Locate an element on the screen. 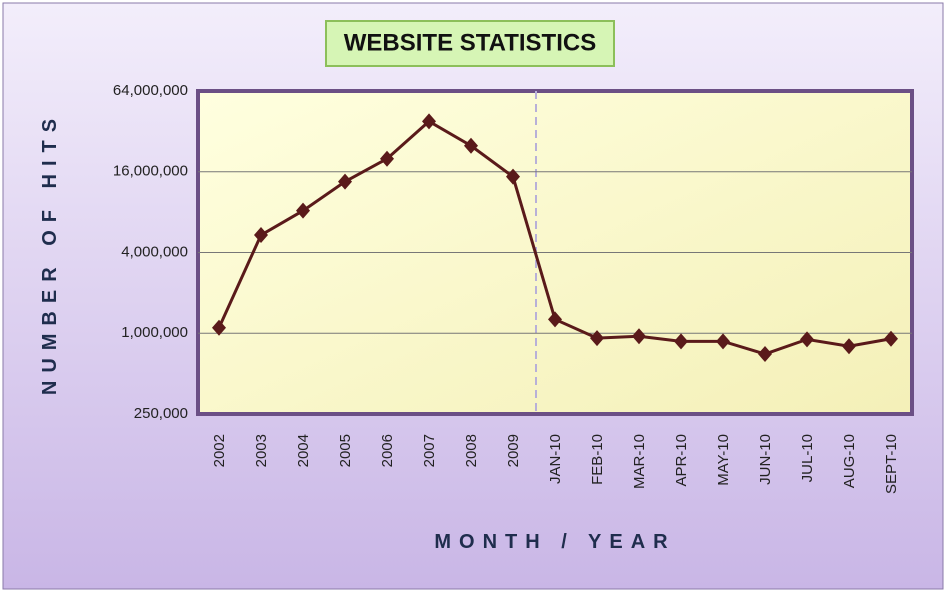 The width and height of the screenshot is (949, 600). chart-title: WEBSITE STATISTICS is located at coordinates (470, 42).